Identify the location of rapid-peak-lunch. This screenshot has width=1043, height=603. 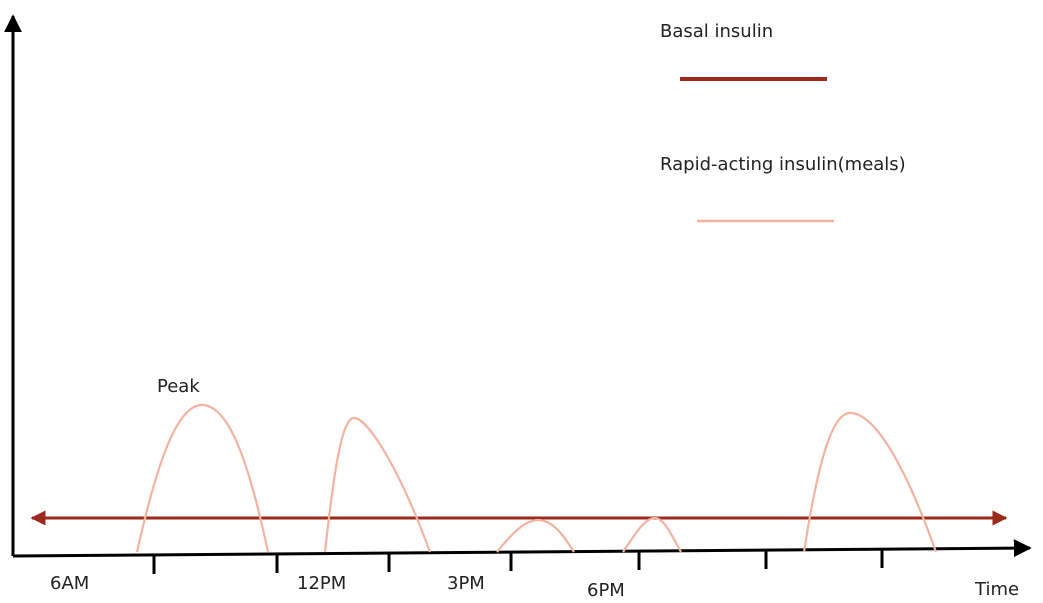
(377, 484).